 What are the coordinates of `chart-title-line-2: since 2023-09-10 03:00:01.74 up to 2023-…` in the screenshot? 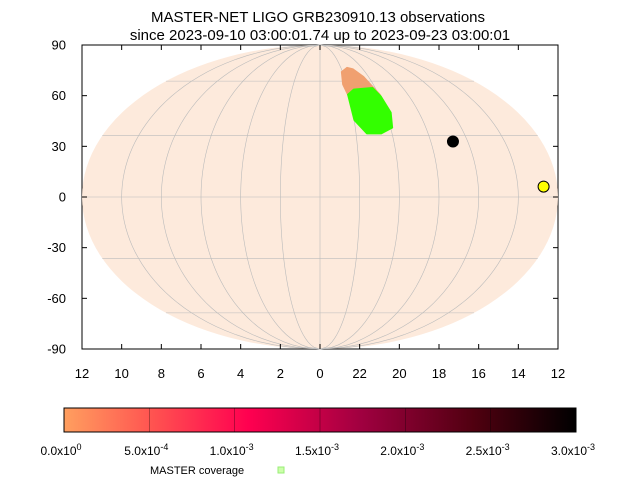 It's located at (320, 35).